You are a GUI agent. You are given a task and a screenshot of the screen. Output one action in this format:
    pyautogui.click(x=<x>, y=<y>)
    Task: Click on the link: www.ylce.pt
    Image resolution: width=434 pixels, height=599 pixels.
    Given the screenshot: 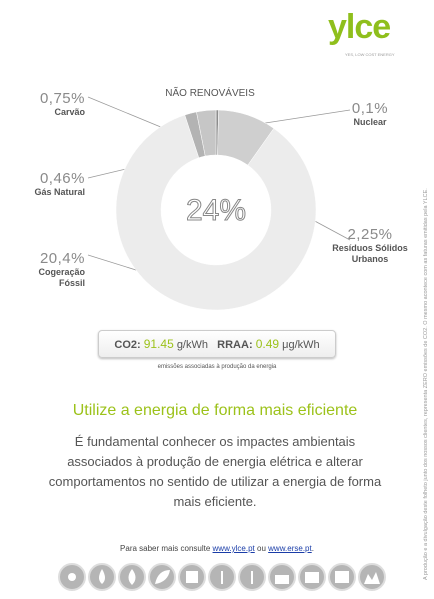 What is the action you would take?
    pyautogui.click(x=233, y=548)
    